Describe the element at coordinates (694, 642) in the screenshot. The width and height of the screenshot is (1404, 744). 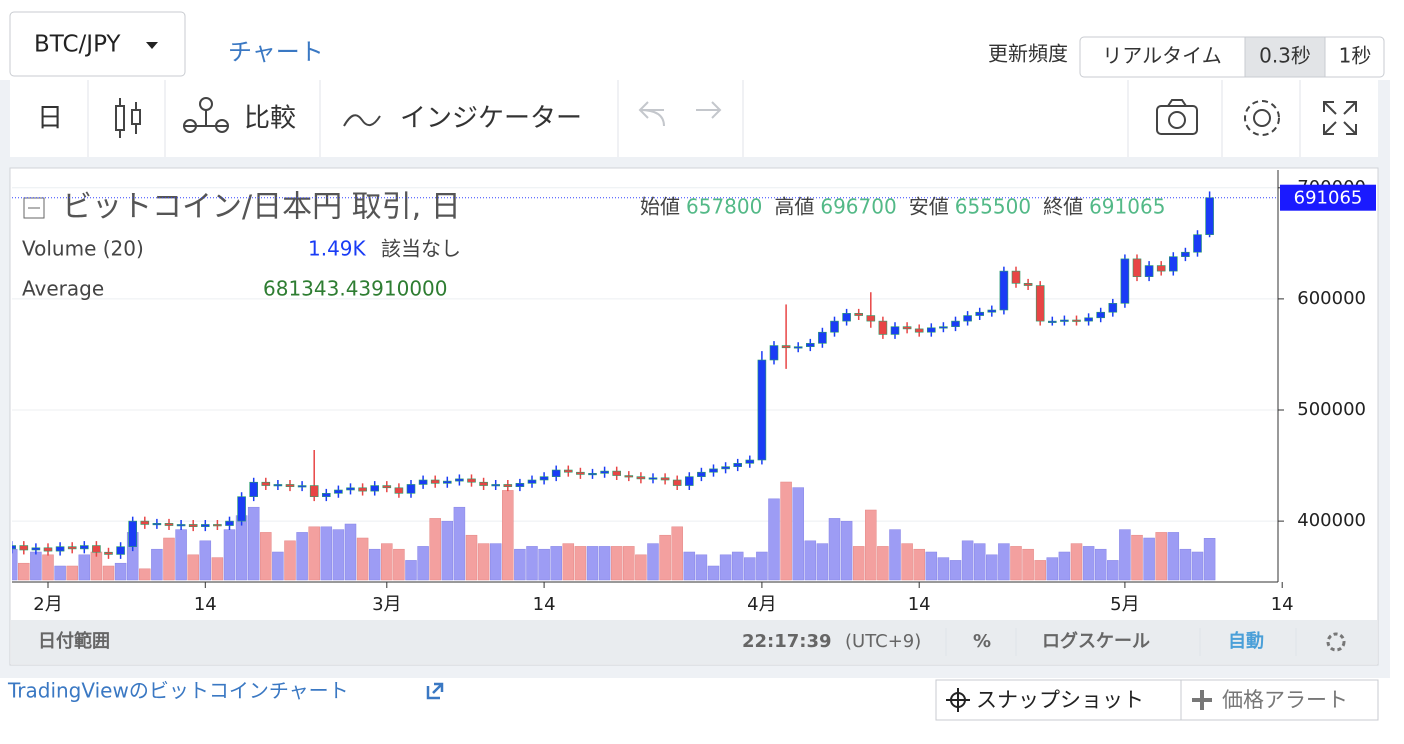
I see `footer-bar` at that location.